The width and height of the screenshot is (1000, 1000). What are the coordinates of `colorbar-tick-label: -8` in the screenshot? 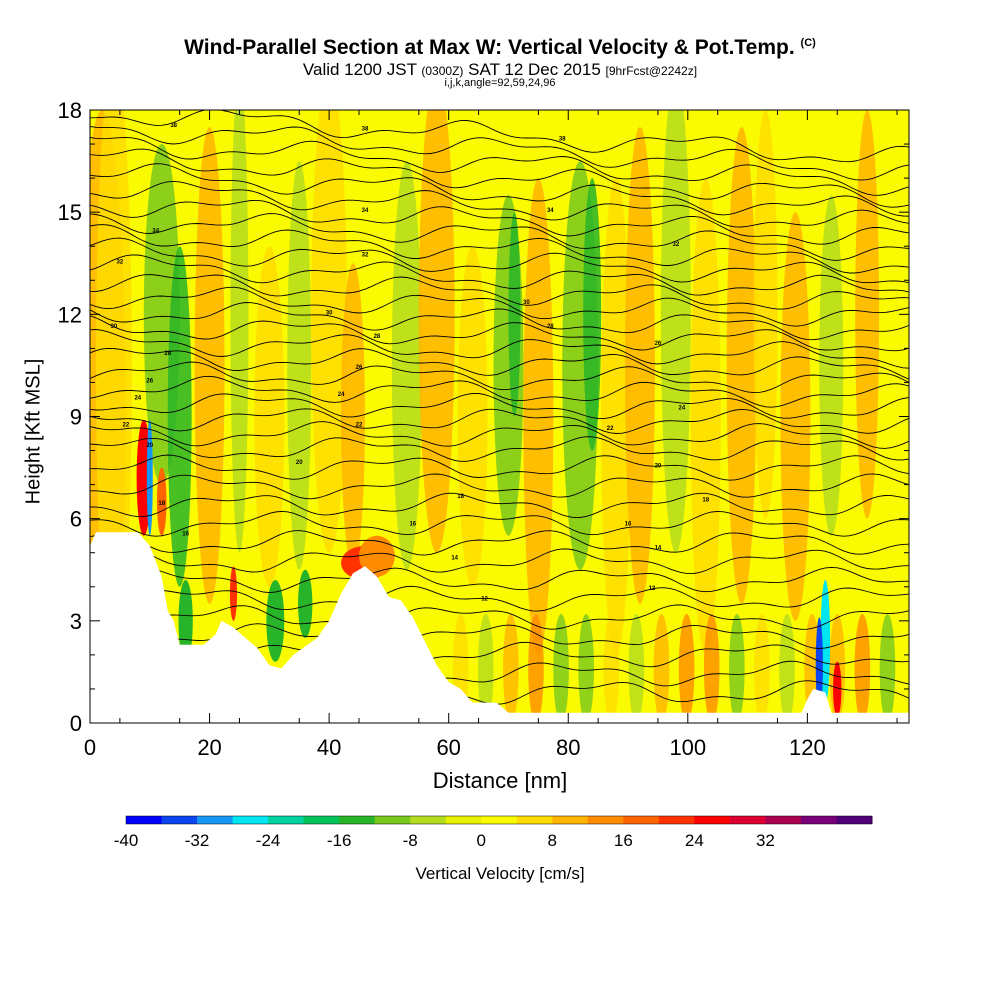 It's located at (410, 840).